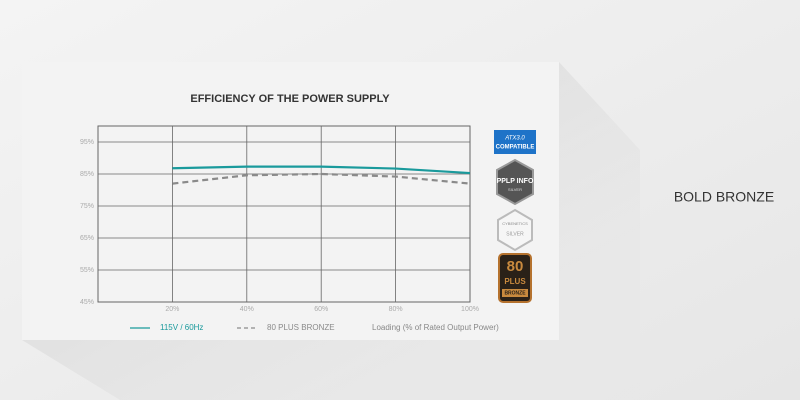 This screenshot has width=800, height=400. I want to click on badge-cybenetics: CYBENETICS SILVER, so click(515, 230).